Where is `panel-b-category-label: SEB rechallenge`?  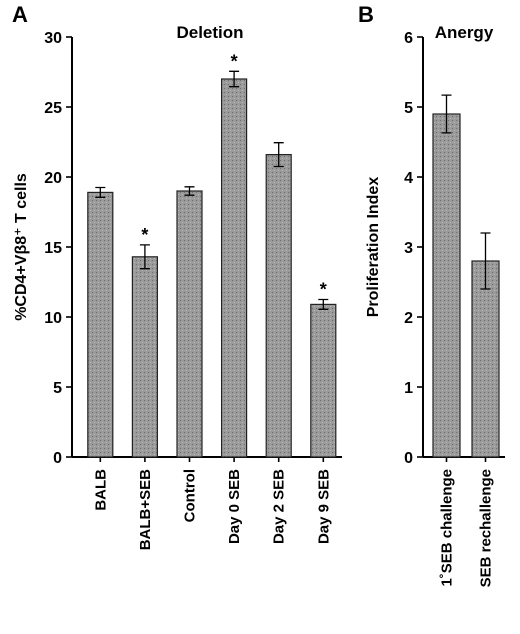
panel-b-category-label: SEB rechallenge is located at coordinates (486, 528).